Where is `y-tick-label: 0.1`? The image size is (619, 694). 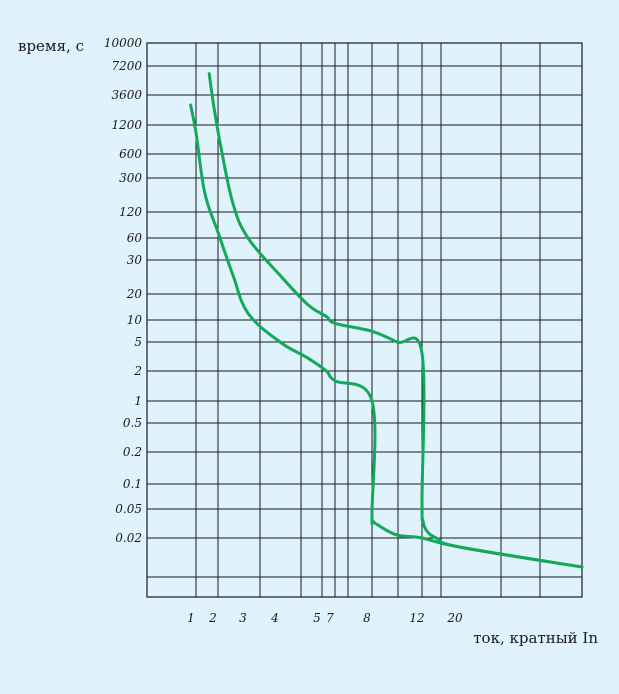
y-tick-label: 0.1 is located at coordinates (132, 484).